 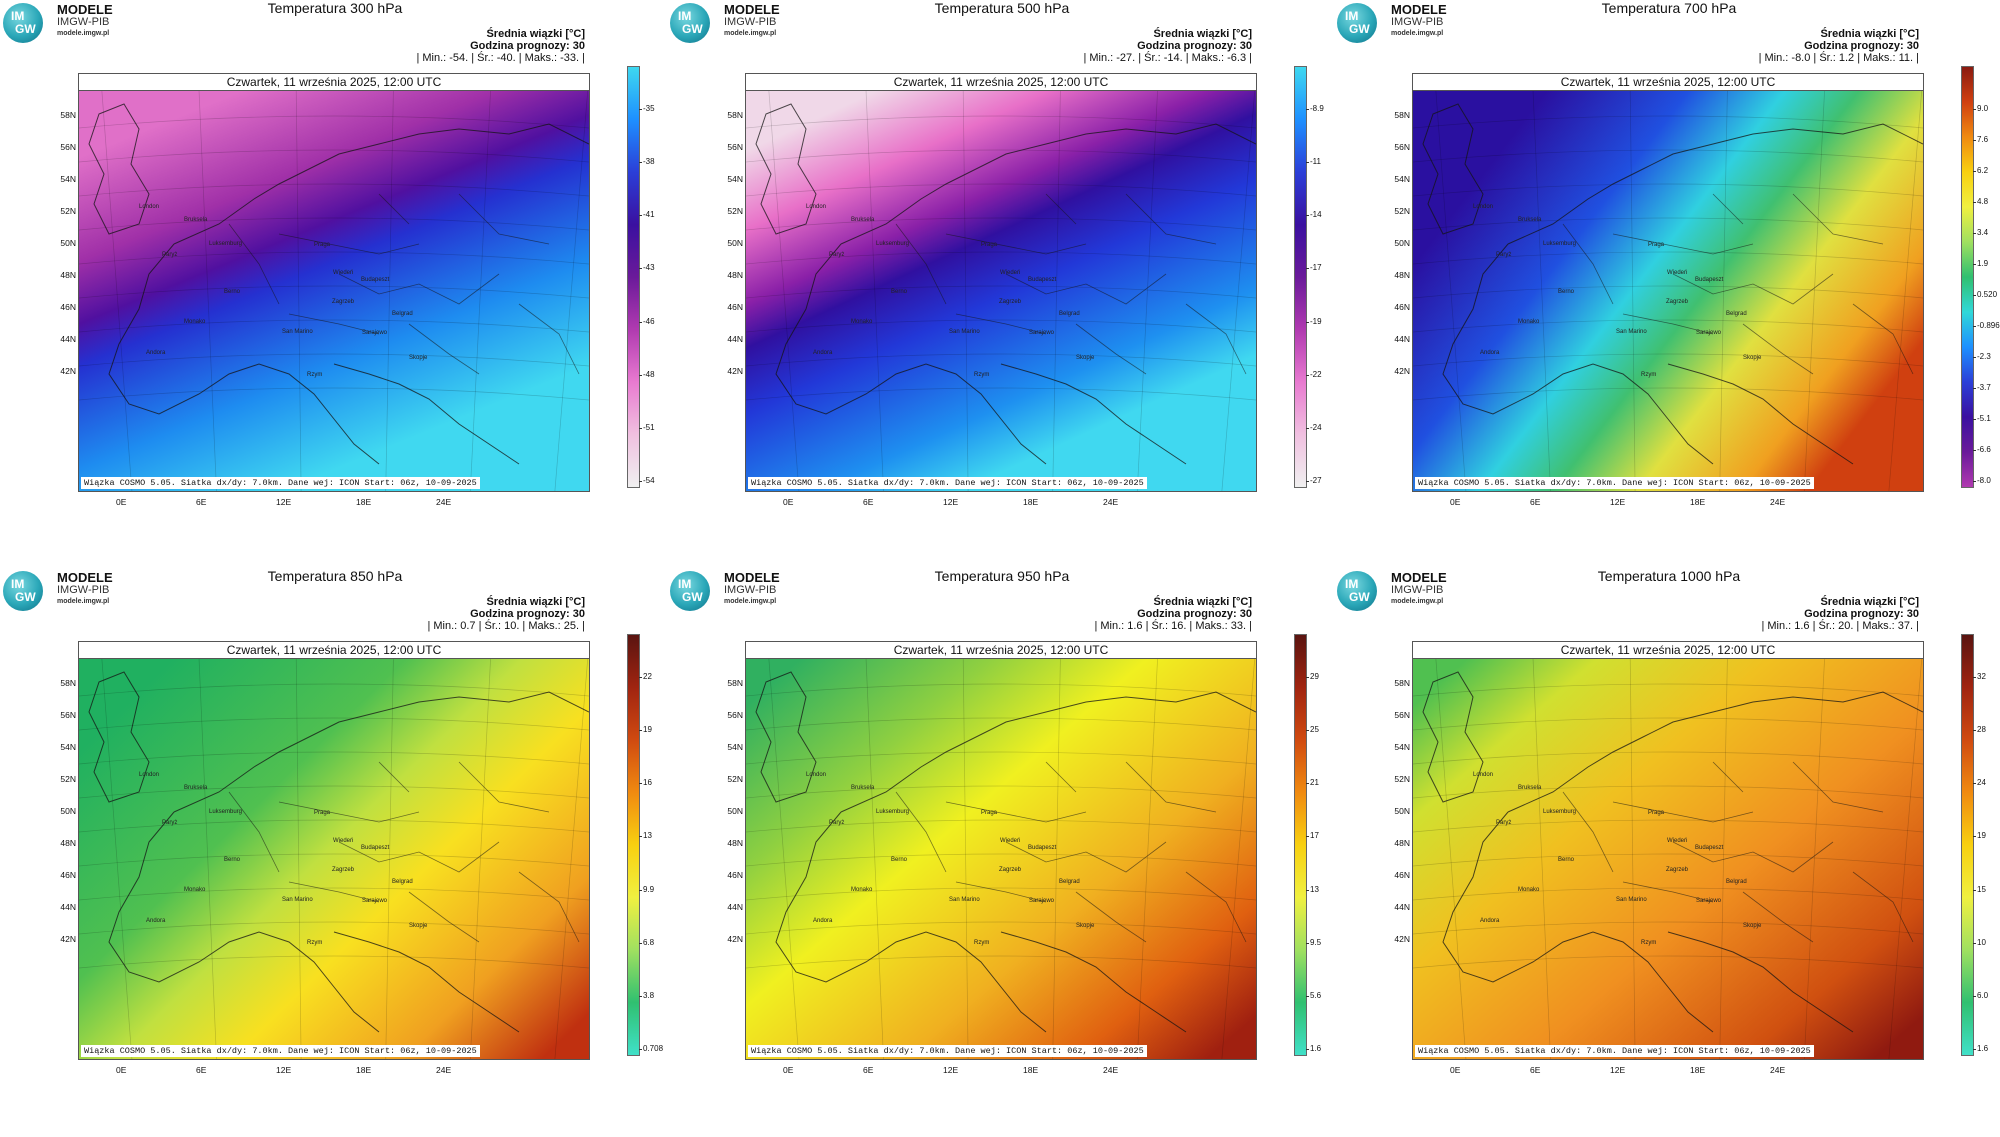 What do you see at coordinates (1982, 356) in the screenshot?
I see `colorbar-tick-label: -2.3` at bounding box center [1982, 356].